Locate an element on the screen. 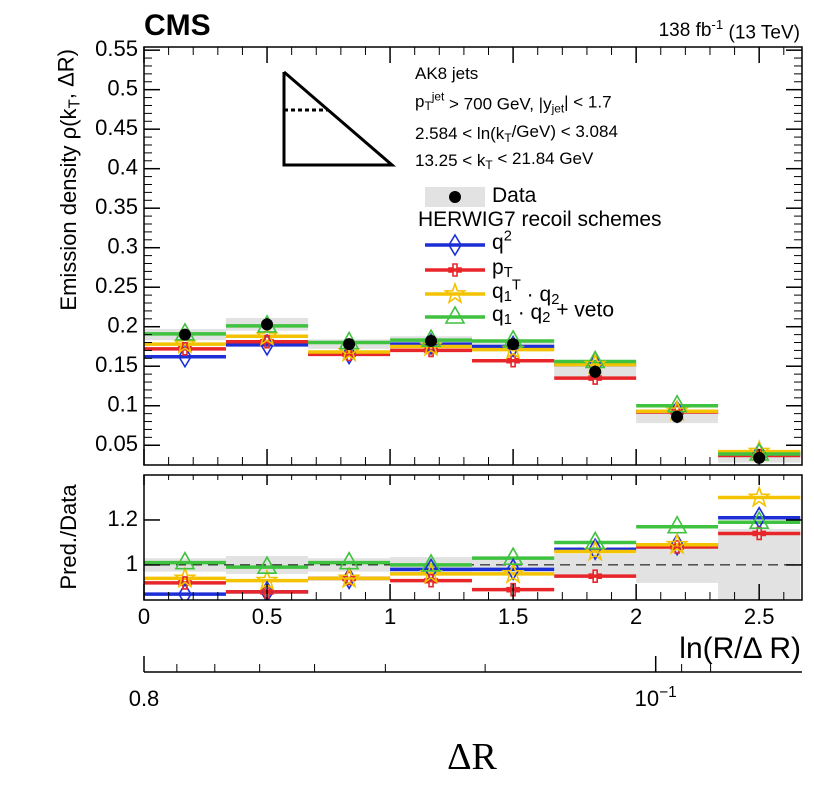 The height and width of the screenshot is (792, 814). y-tick-label: 0.5 is located at coordinates (122, 87).